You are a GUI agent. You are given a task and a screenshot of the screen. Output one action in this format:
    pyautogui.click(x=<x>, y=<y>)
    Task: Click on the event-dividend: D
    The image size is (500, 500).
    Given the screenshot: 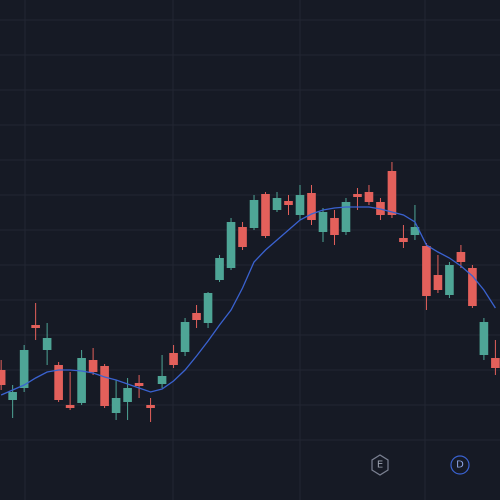 What is the action you would take?
    pyautogui.click(x=460, y=465)
    